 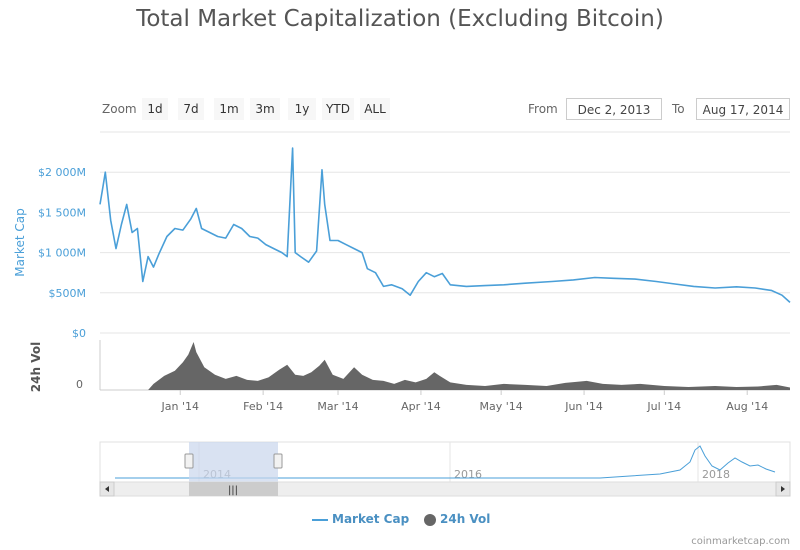 I want to click on volume-axis-title: 24h Vol, so click(x=36, y=367).